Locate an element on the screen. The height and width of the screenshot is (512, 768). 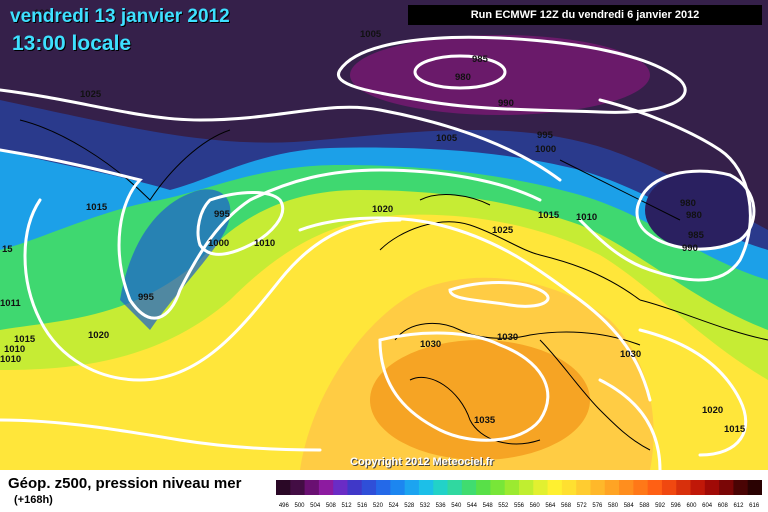
copyright: Copyright 2012 Meteociel.fr is located at coordinates (422, 462).